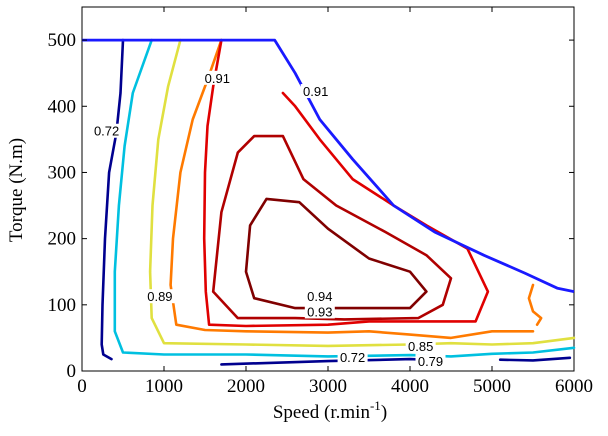  I want to click on x-tick-label: 6000, so click(574, 386).